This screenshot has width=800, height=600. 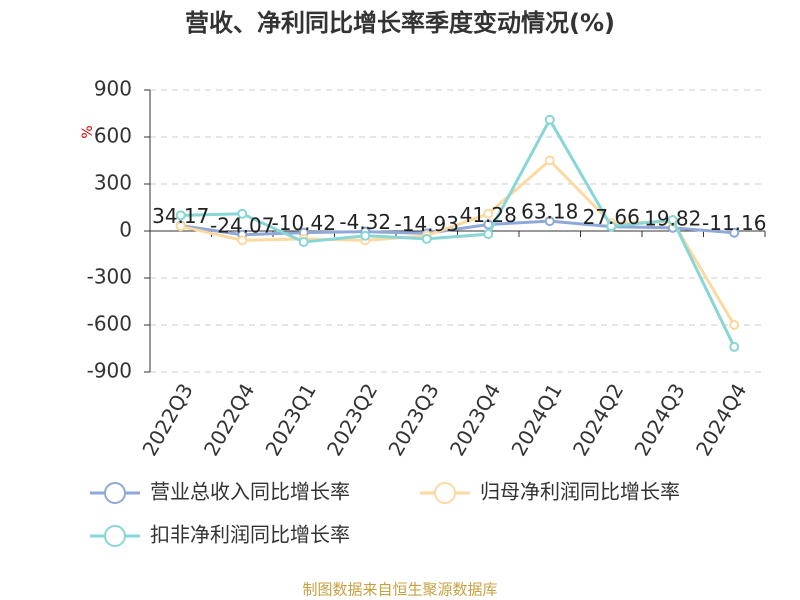 What do you see at coordinates (125, 230) in the screenshot?
I see `y-tick-label: 0` at bounding box center [125, 230].